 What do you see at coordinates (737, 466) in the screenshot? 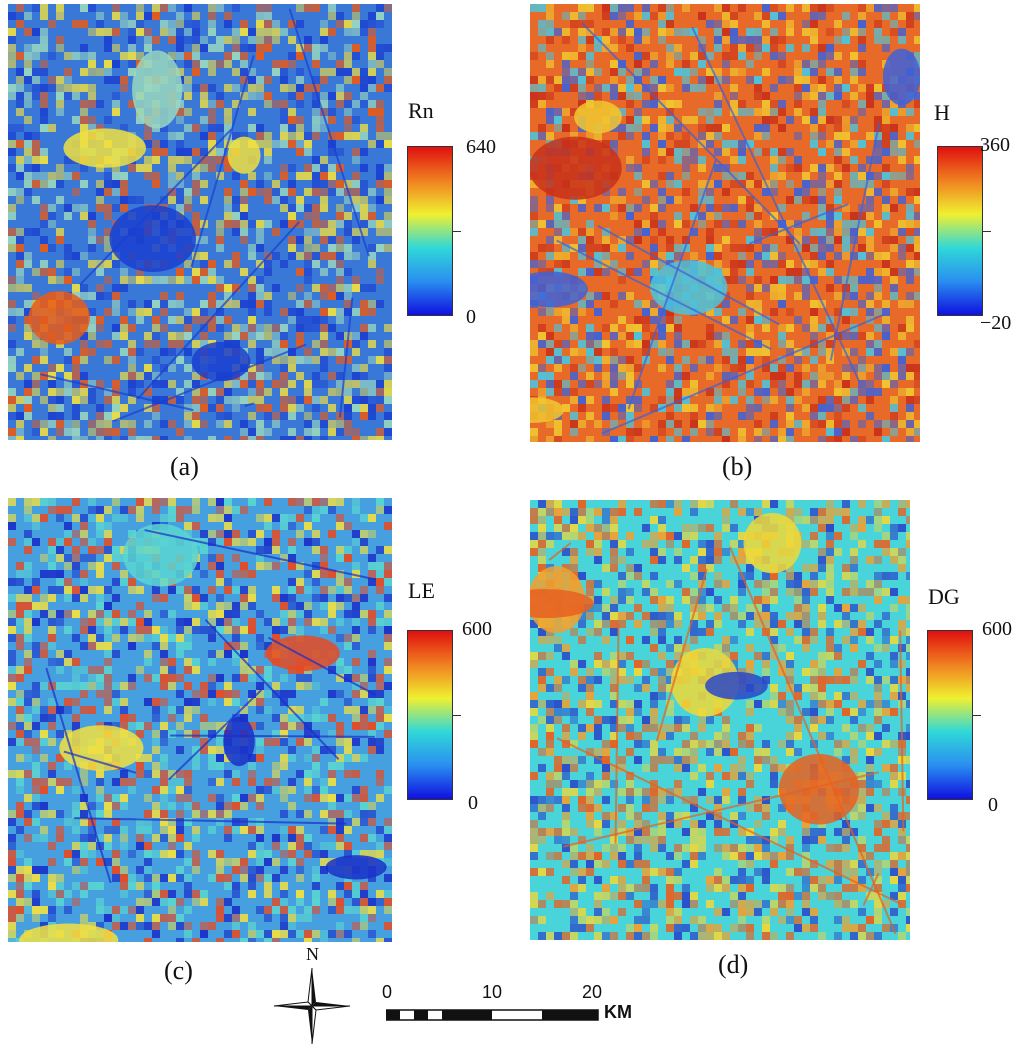
I see `panel-caption-b: (b)` at bounding box center [737, 466].